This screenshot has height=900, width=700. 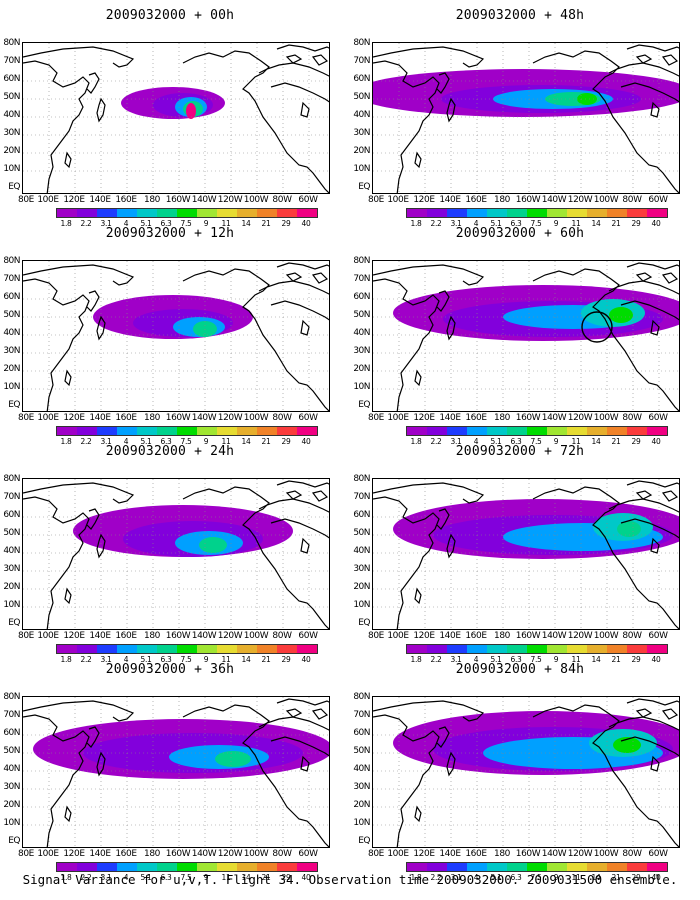 I want to click on lat-tick-label: 10N, so click(x=361, y=605).